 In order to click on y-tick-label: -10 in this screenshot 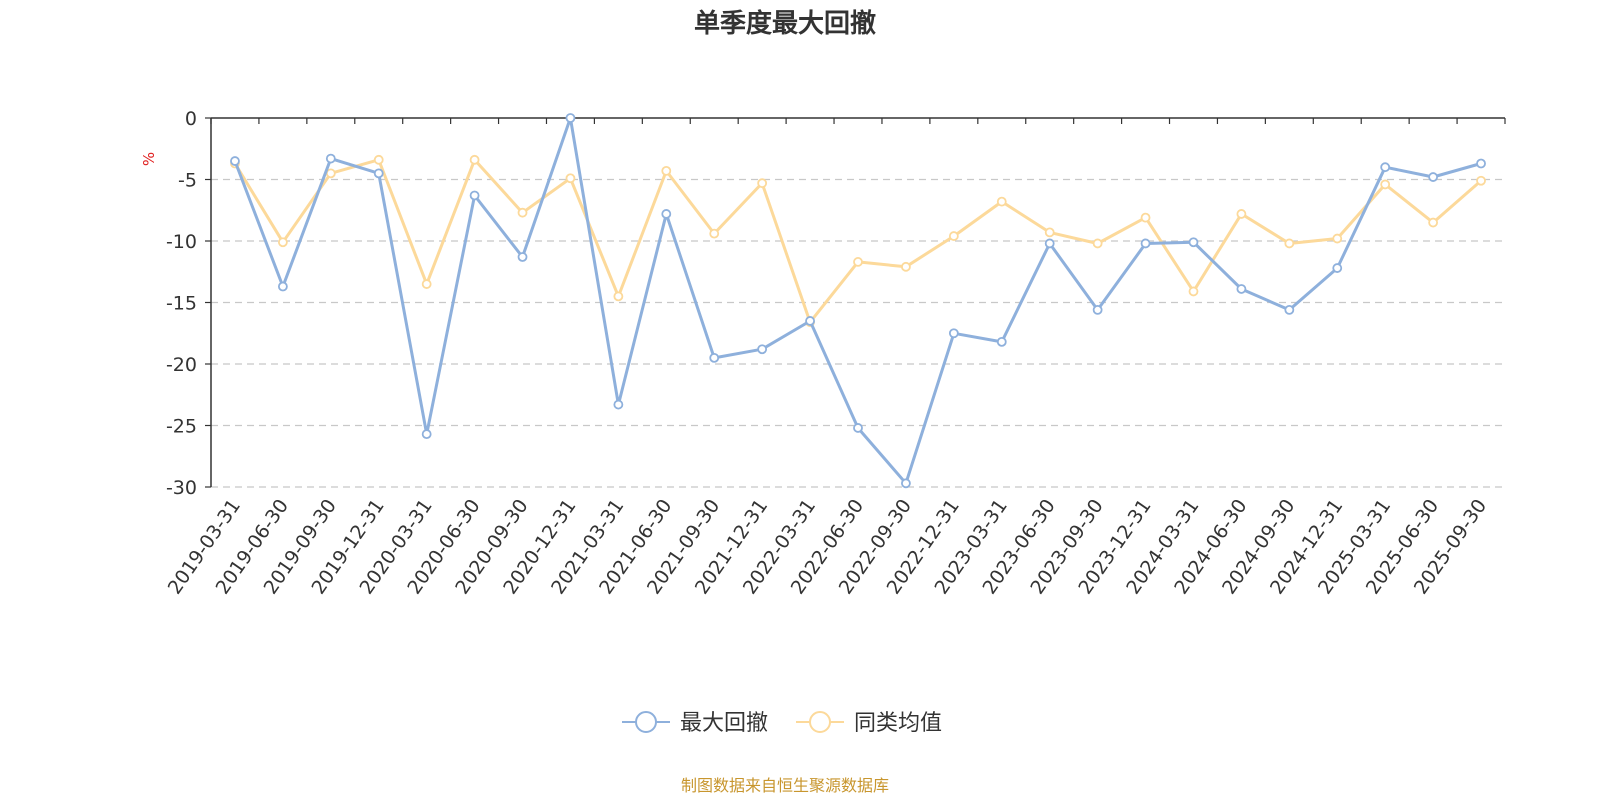, I will do `click(181, 242)`.